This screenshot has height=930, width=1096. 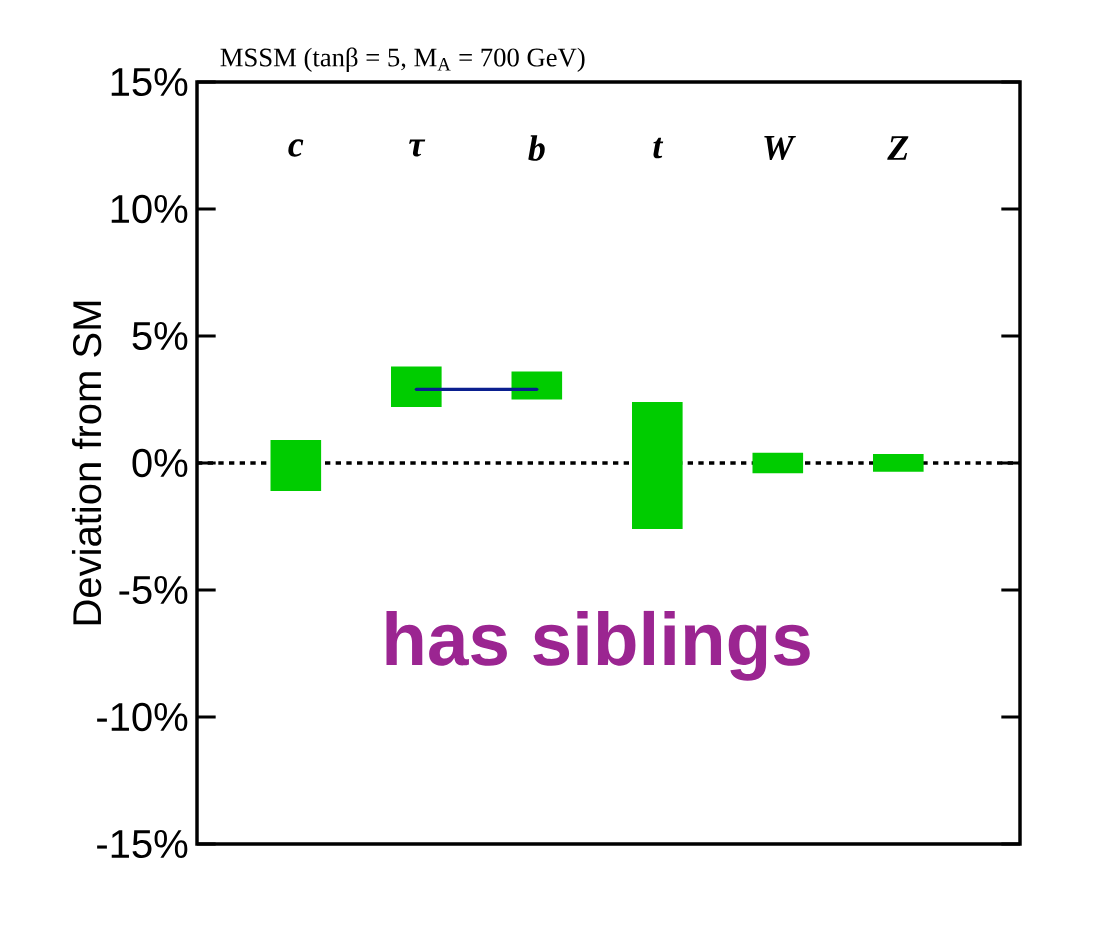 I want to click on y-tick-label: 15%, so click(x=149, y=82).